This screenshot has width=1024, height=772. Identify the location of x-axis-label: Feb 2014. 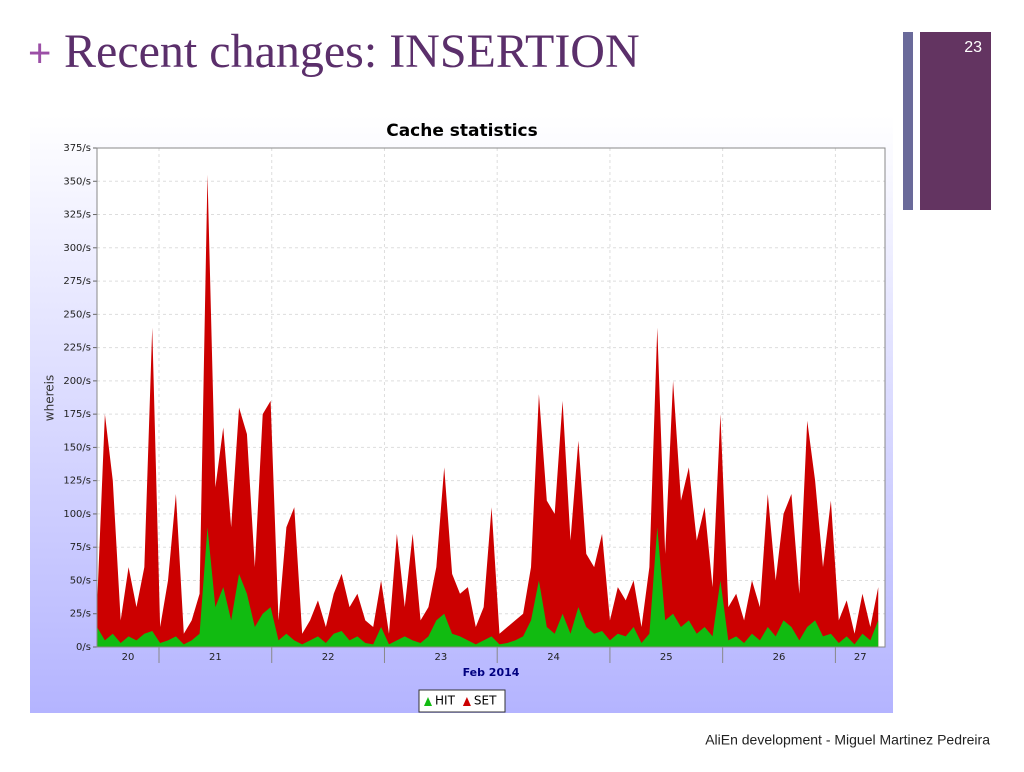
(491, 672).